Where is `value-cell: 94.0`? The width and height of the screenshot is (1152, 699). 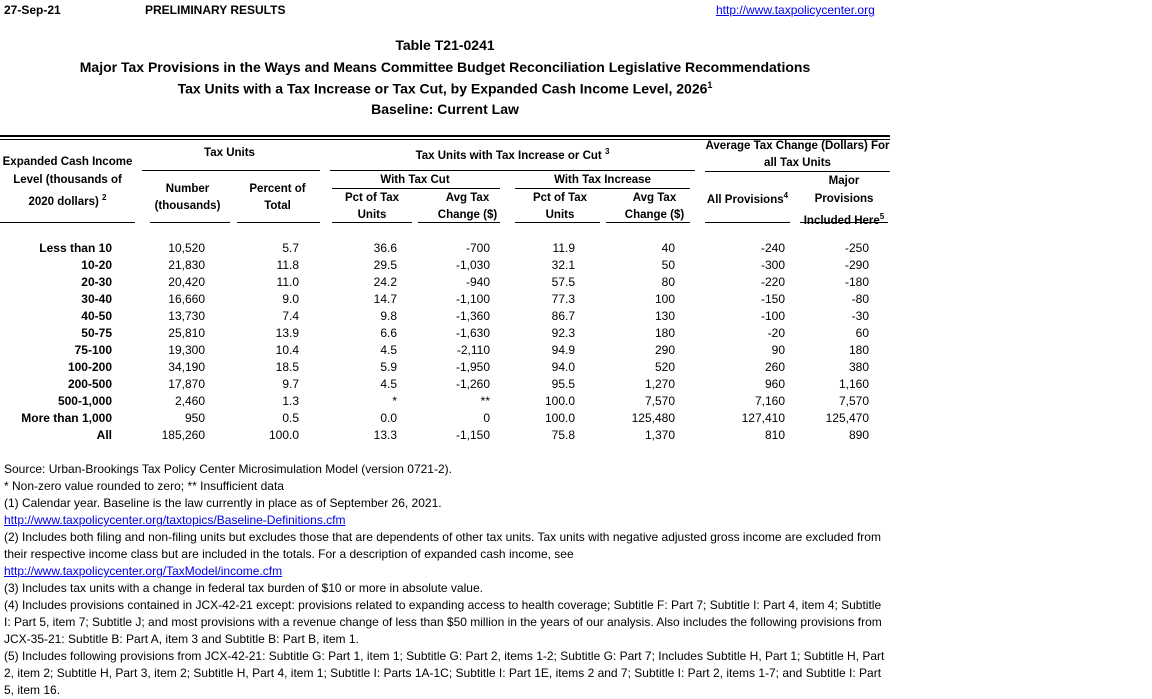
value-cell: 94.0 is located at coordinates (563, 367).